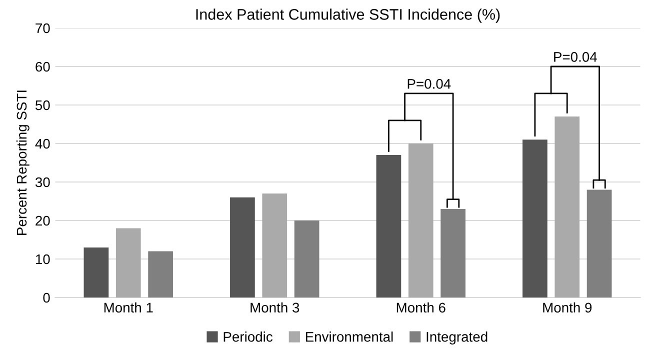 The height and width of the screenshot is (350, 650). I want to click on x-tick-label: Month 9, so click(567, 307).